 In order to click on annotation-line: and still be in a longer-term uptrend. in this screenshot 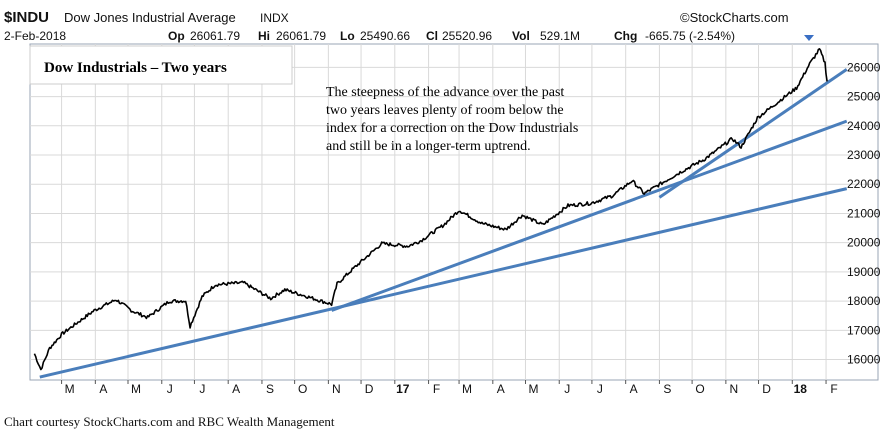, I will do `click(428, 146)`.